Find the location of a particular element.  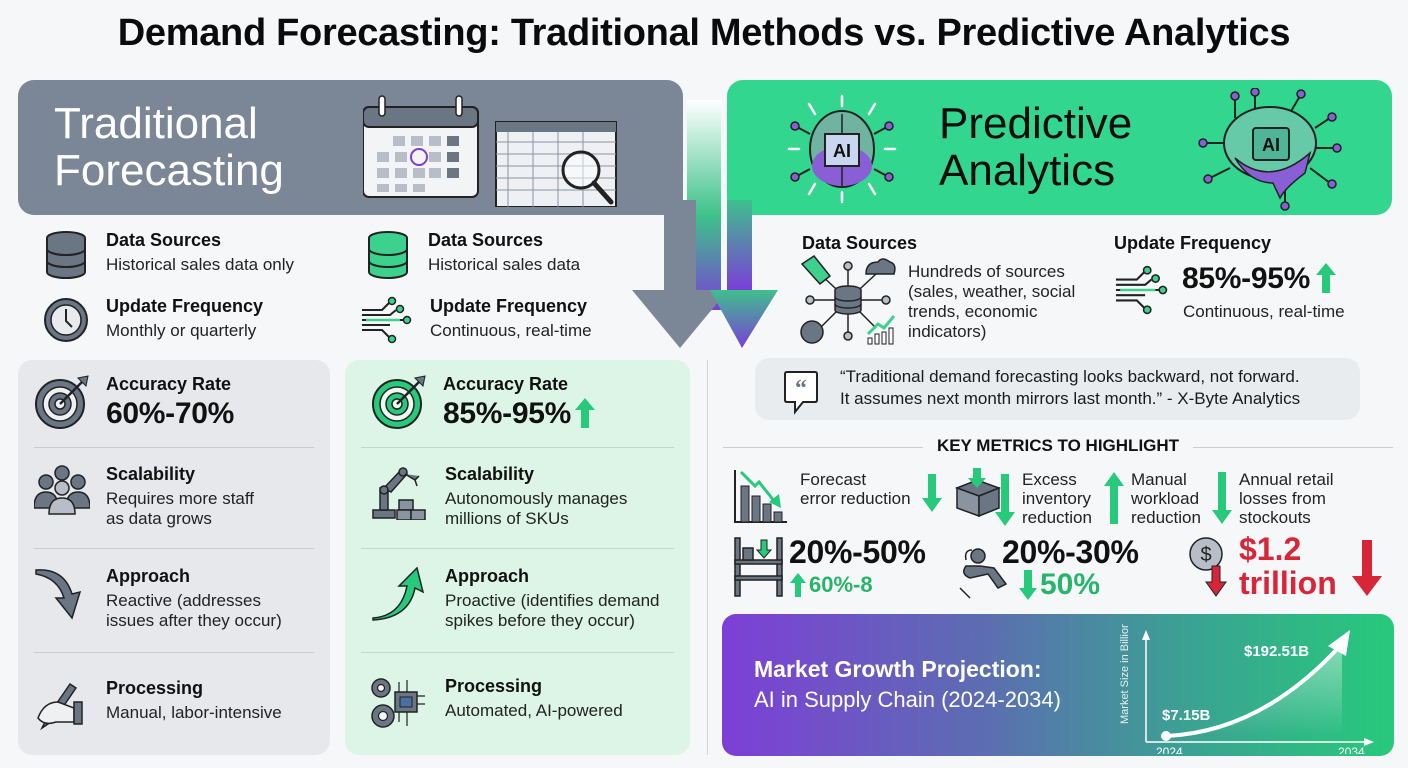

curved-down-arrow-icon is located at coordinates (58, 594).